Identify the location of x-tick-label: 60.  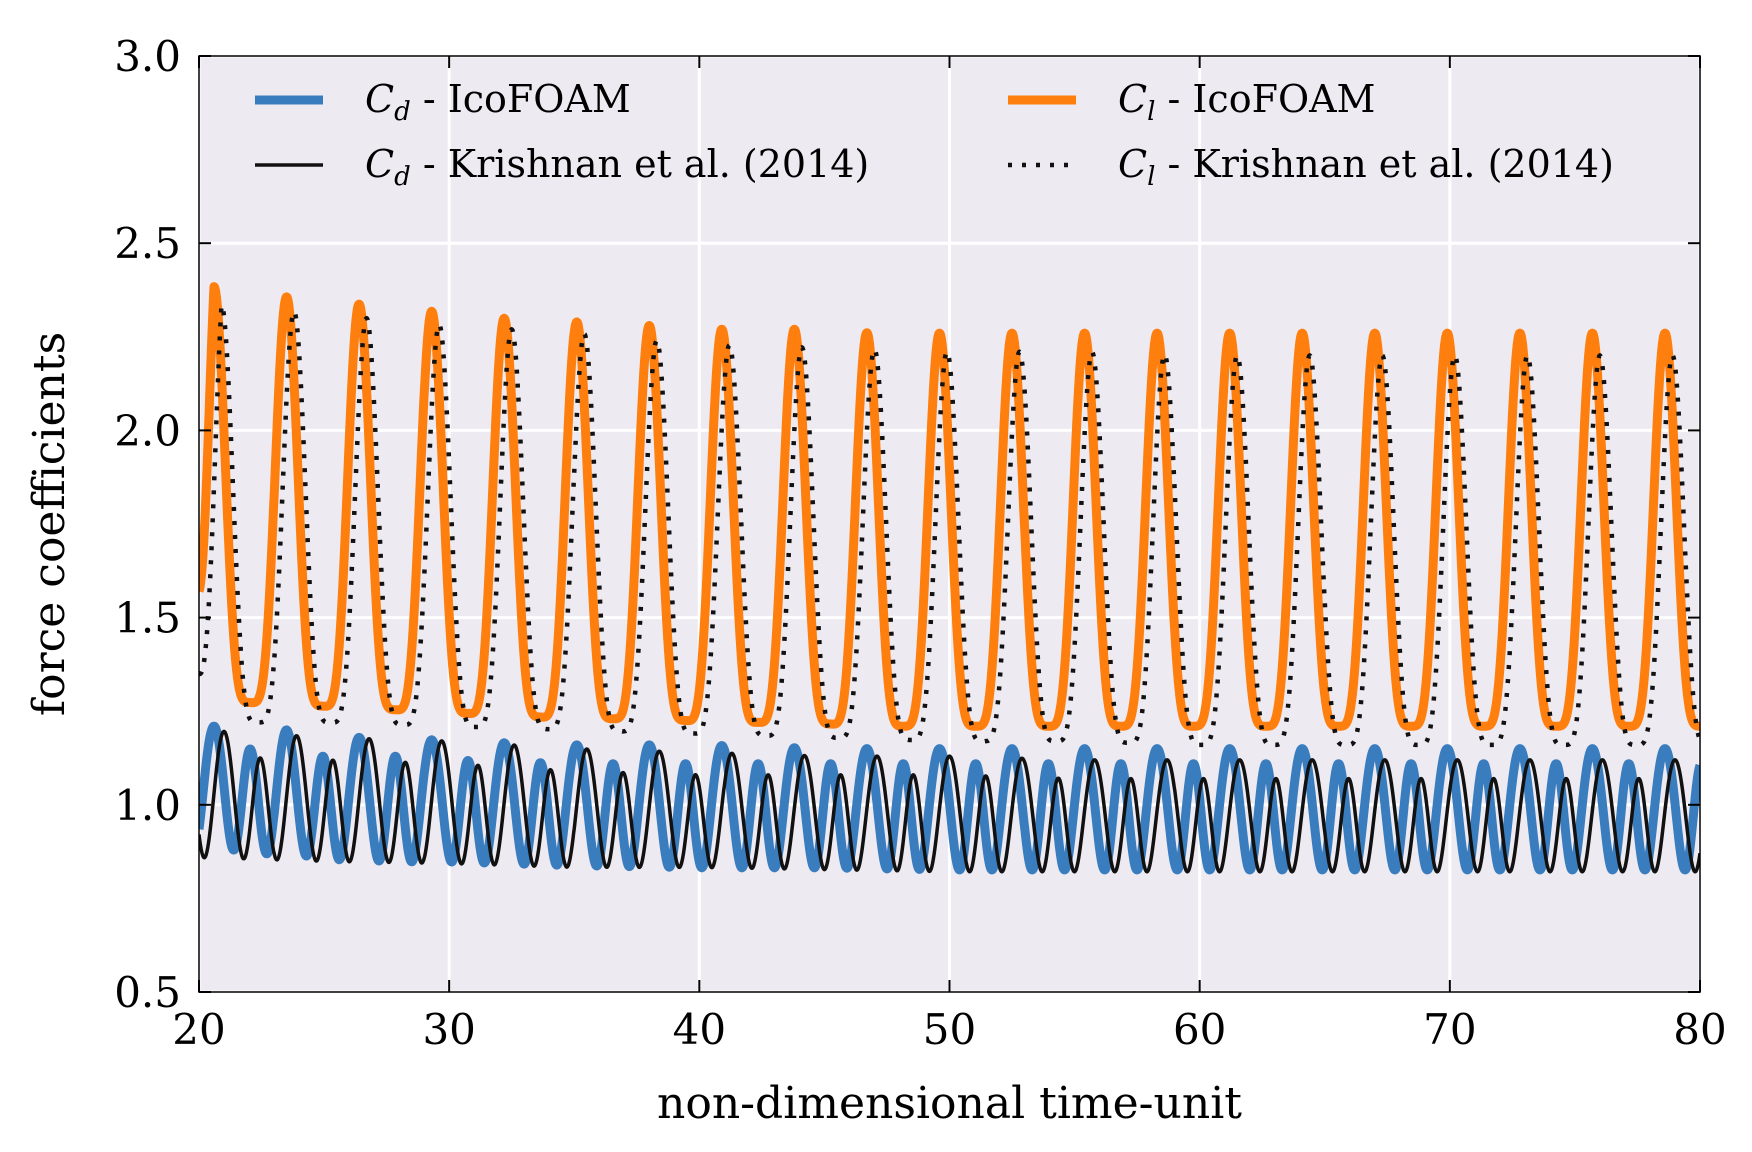
(1199, 1029).